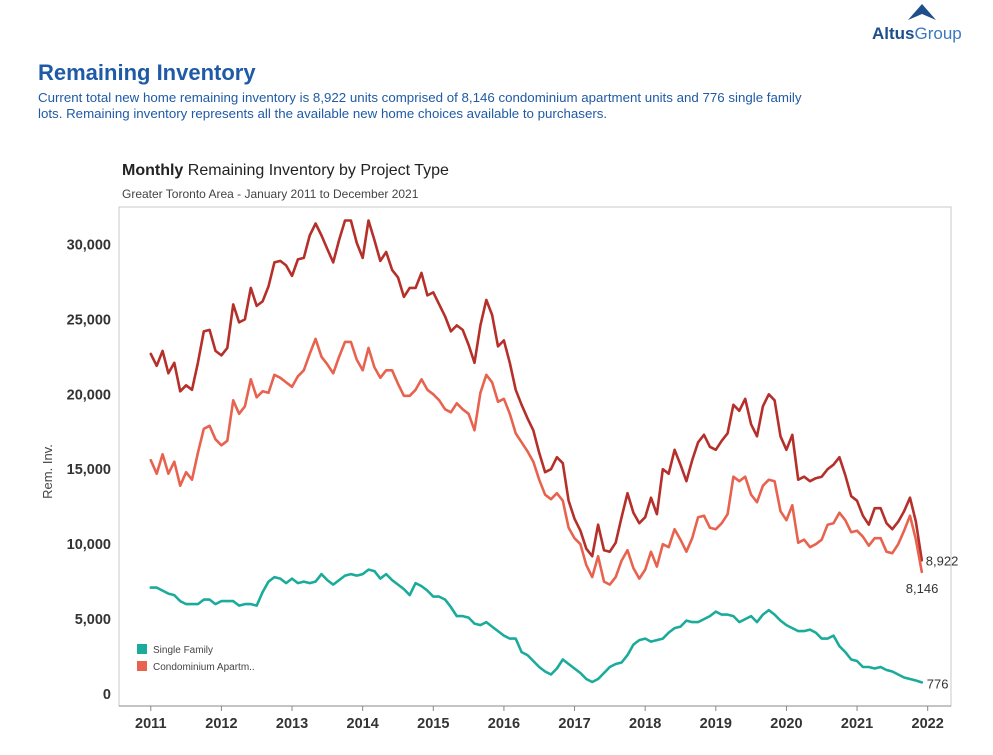 Image resolution: width=993 pixels, height=755 pixels. I want to click on legend-label: Condominium Apartm.., so click(204, 667).